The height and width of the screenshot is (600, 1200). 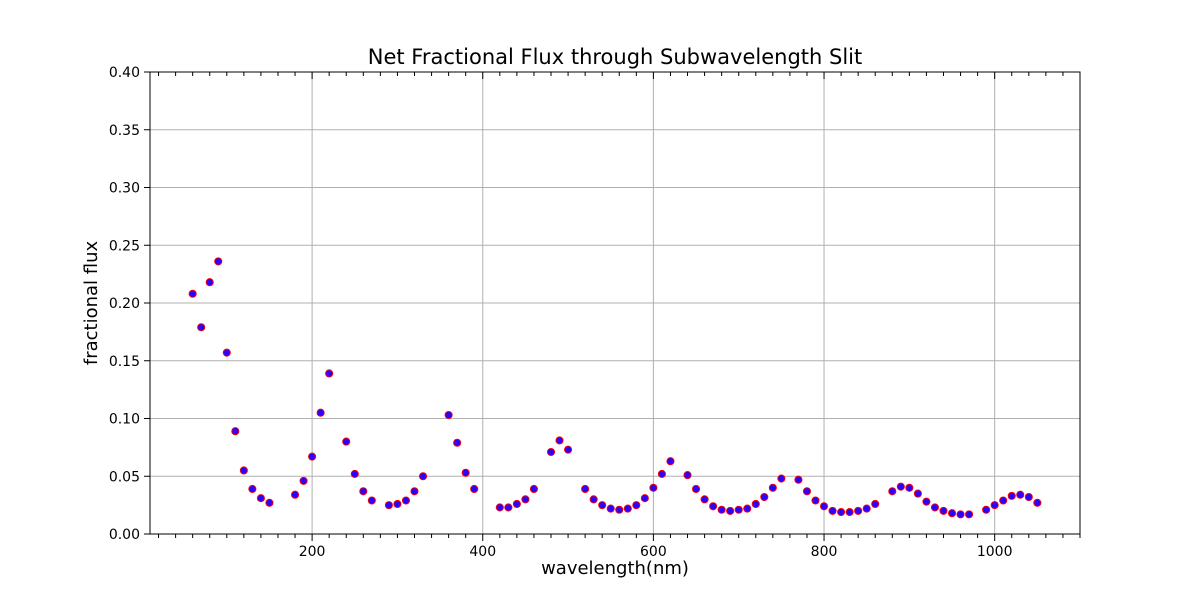 I want to click on y-tick-label: 0.40, so click(x=124, y=73).